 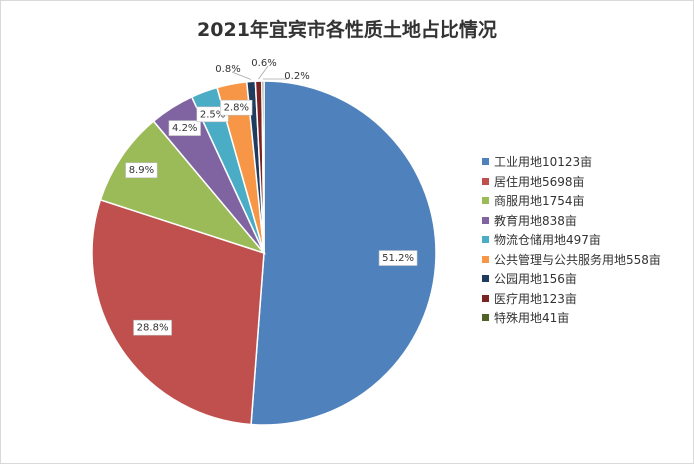 What do you see at coordinates (532, 318) in the screenshot?
I see `legend-label: 特殊用地41亩` at bounding box center [532, 318].